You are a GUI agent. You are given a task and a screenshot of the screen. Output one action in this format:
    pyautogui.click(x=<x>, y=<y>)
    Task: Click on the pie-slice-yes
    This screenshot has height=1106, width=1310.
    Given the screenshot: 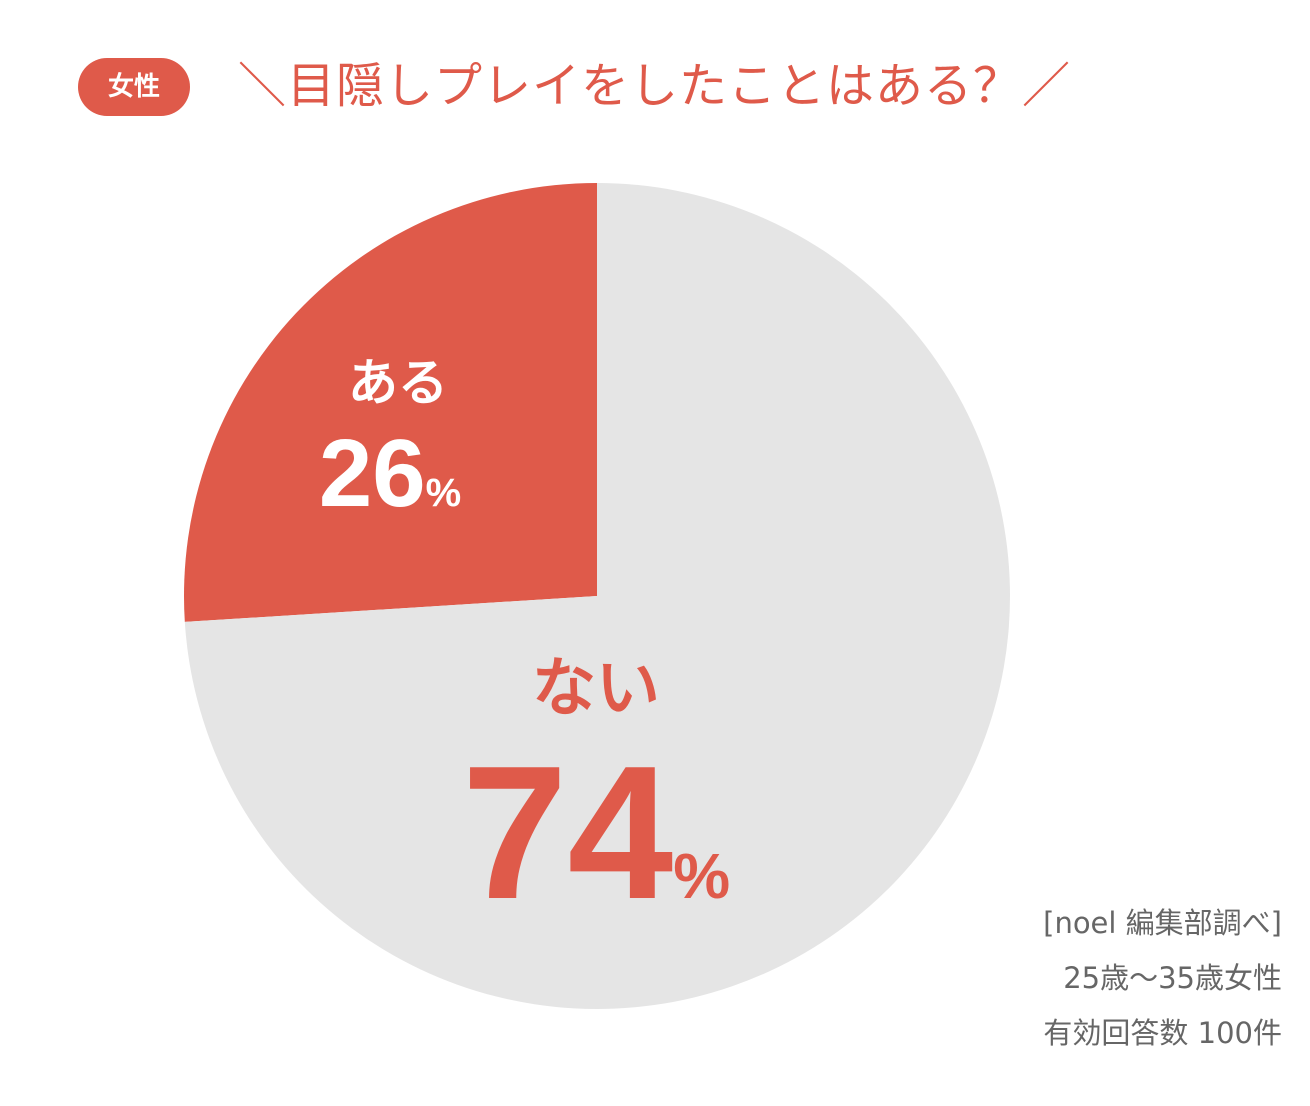 What is the action you would take?
    pyautogui.click(x=390, y=402)
    